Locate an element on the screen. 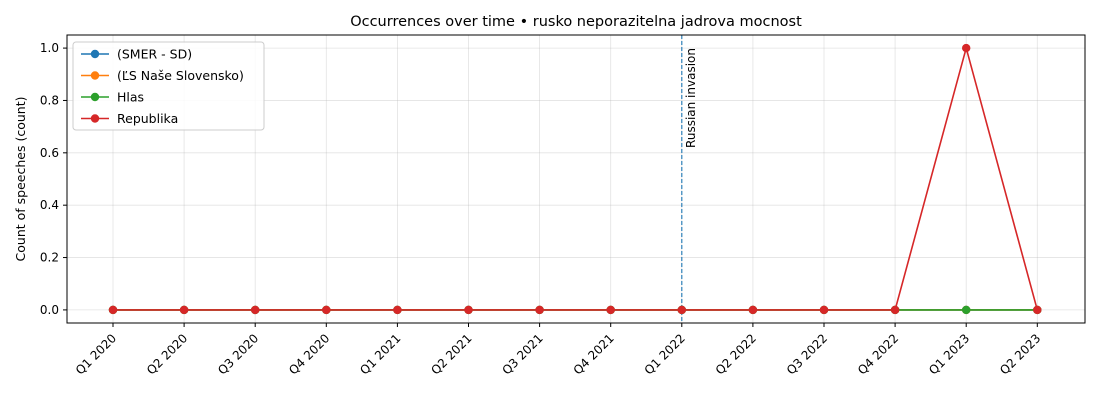 Image resolution: width=1100 pixels, height=400 pixels. x-tick-label: Q4 2020 is located at coordinates (309, 354).